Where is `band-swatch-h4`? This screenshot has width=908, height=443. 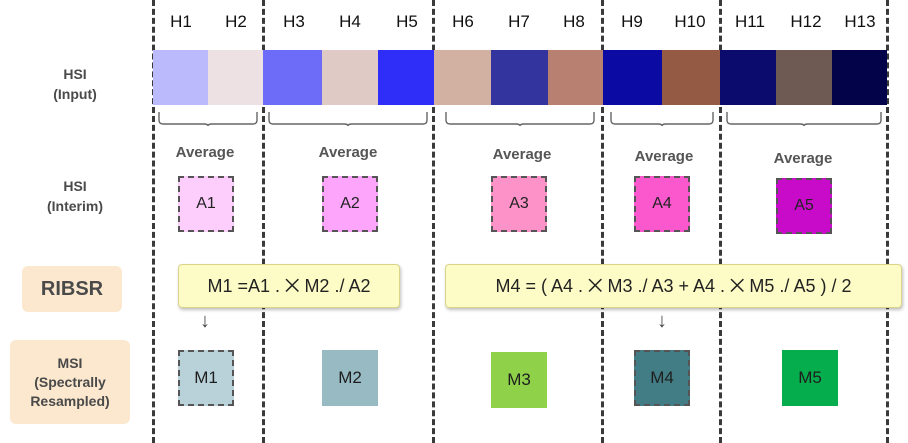 band-swatch-h4 is located at coordinates (350, 77).